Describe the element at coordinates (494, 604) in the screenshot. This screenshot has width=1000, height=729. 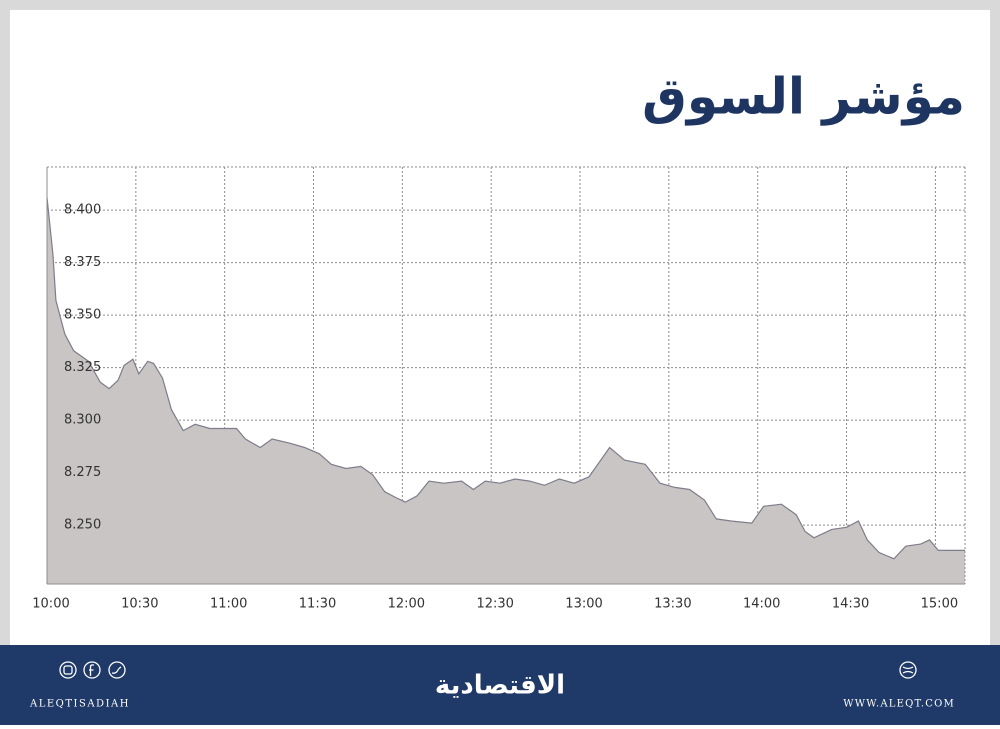
I see `x-tick-label: 12:30` at that location.